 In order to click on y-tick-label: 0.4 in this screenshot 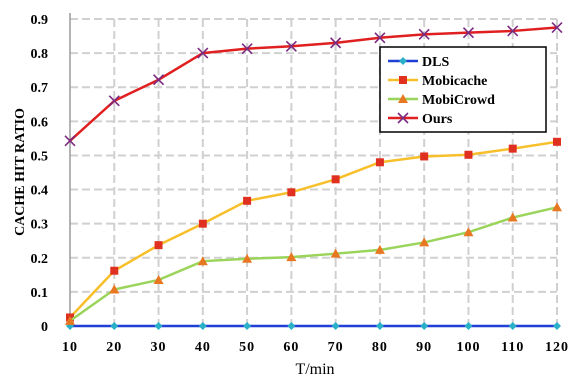, I will do `click(40, 191)`.